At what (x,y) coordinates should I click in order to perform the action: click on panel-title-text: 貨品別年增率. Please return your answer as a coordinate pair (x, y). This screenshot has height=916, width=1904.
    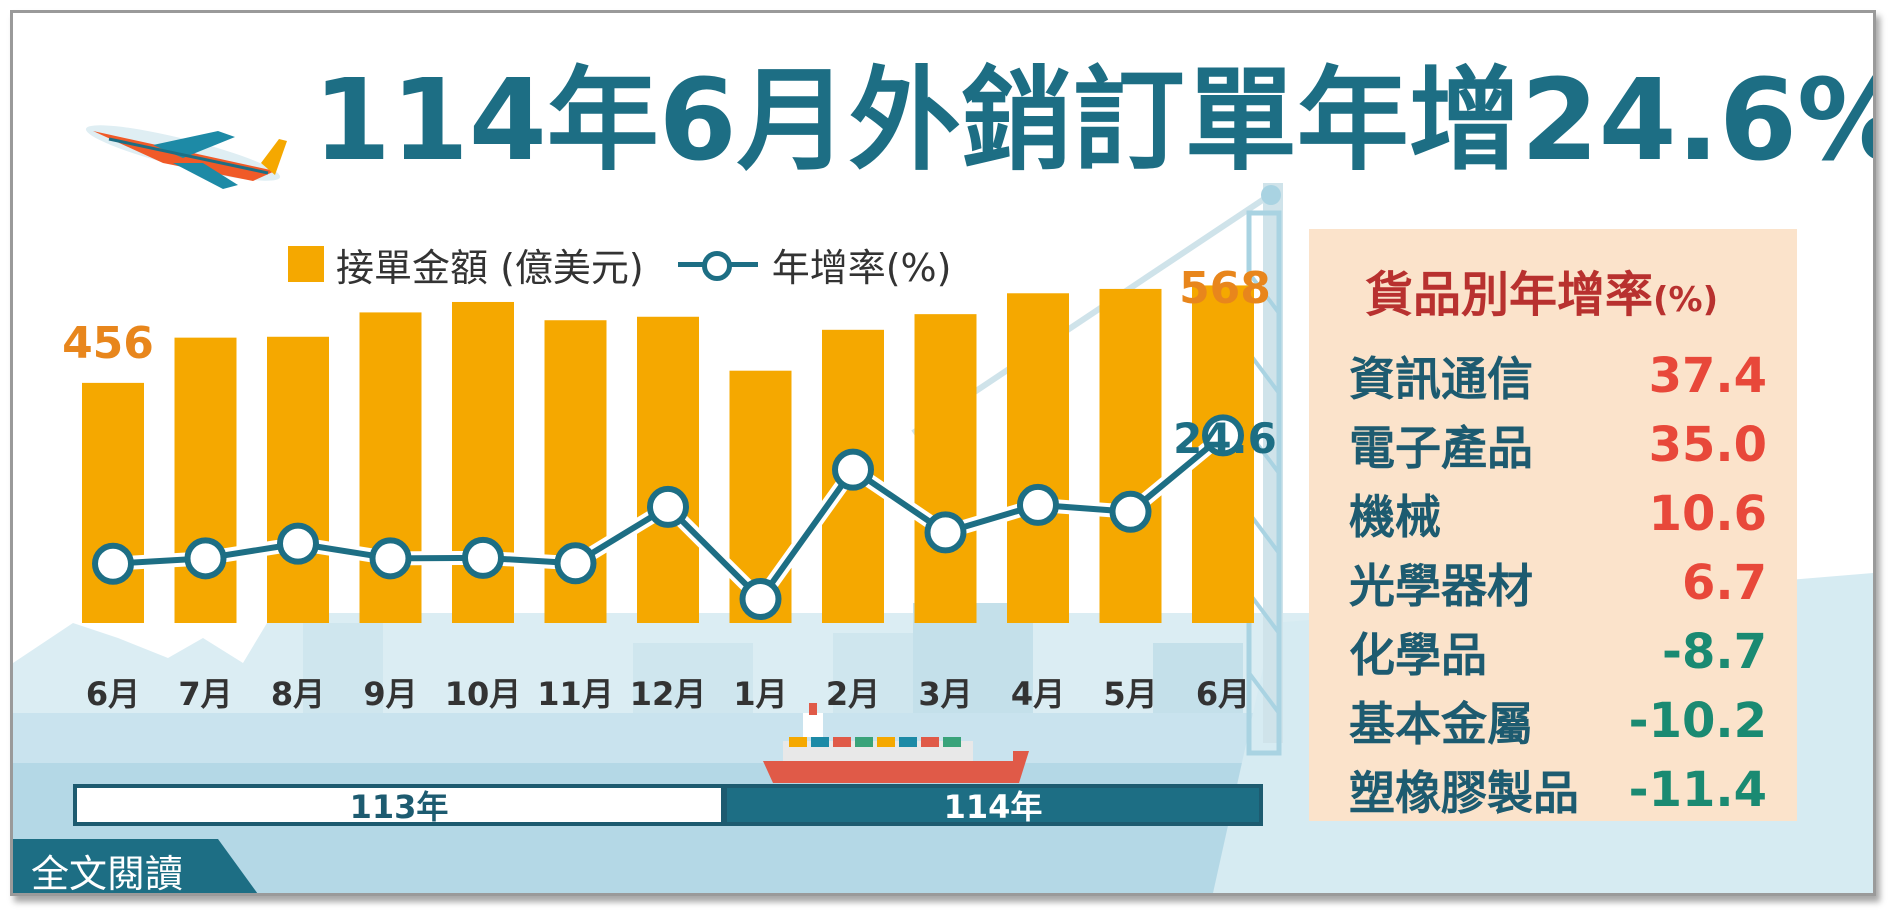
    Looking at the image, I should click on (1509, 295).